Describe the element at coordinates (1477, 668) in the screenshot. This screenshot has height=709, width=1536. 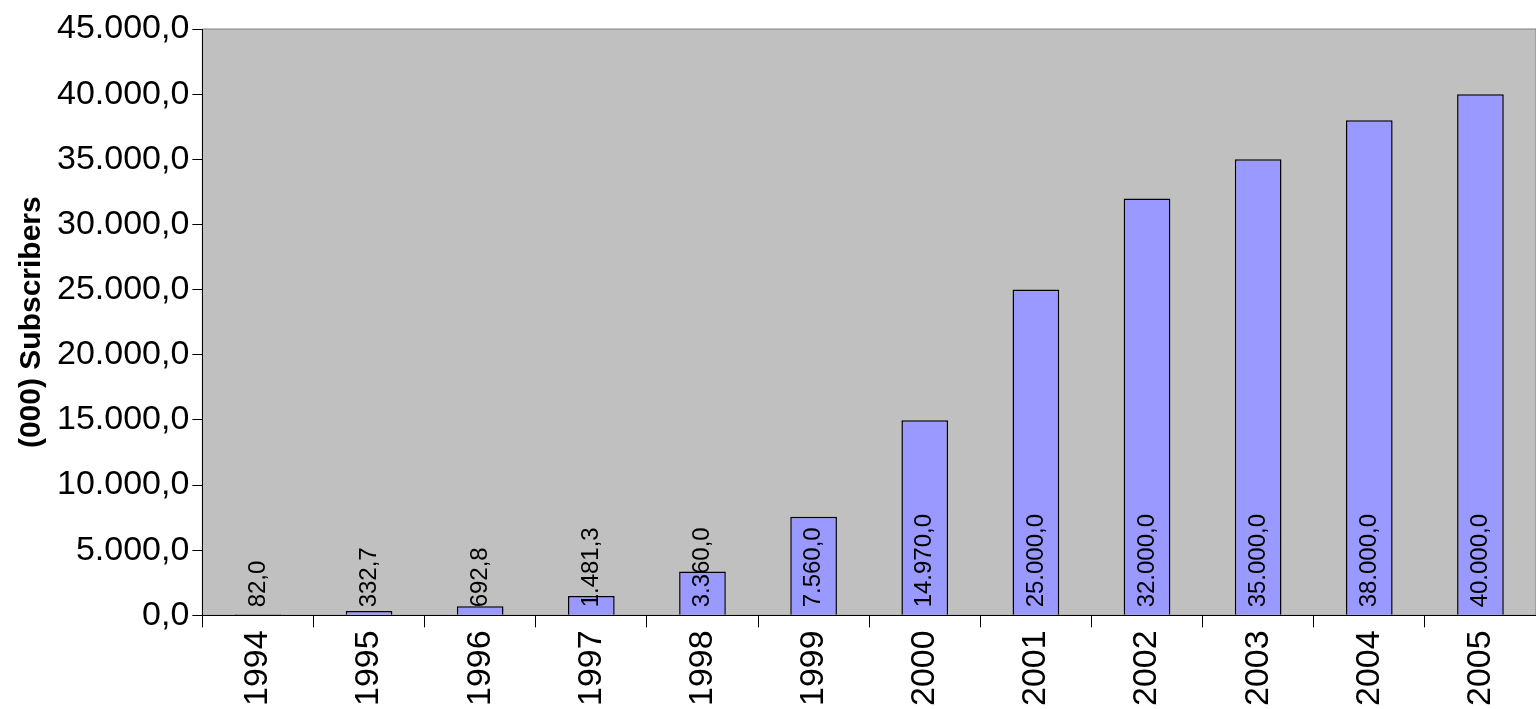
I see `x-tick-label: 2005` at that location.